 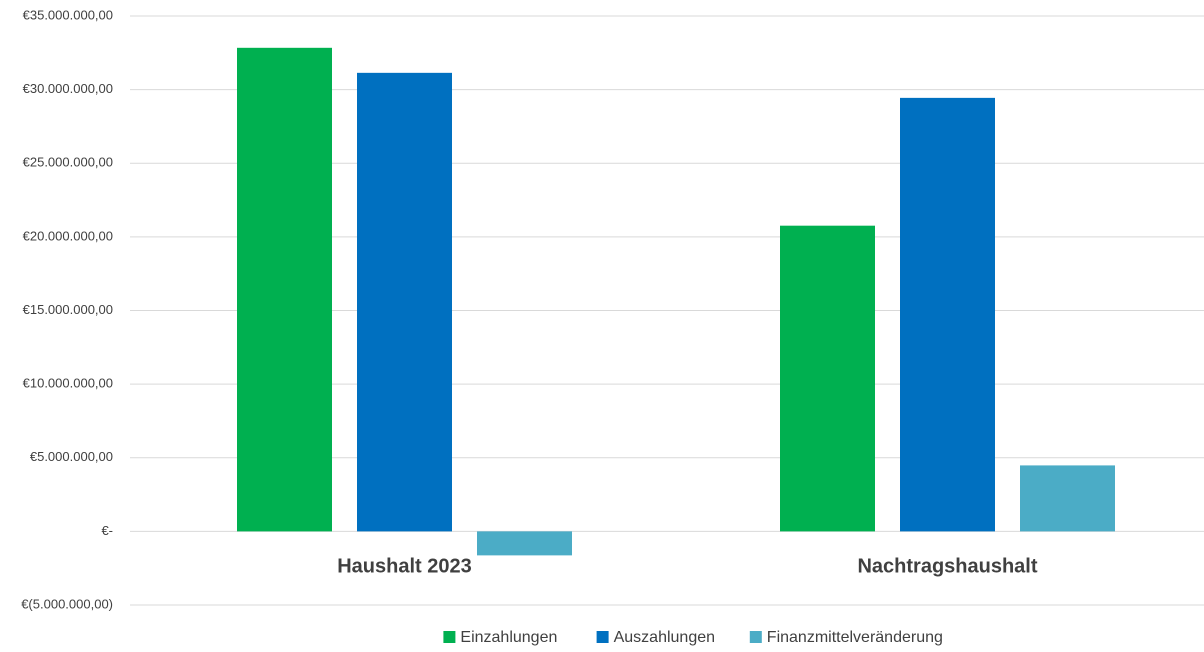 I want to click on y-tick-label: €(5.000.000,00), so click(x=67, y=603).